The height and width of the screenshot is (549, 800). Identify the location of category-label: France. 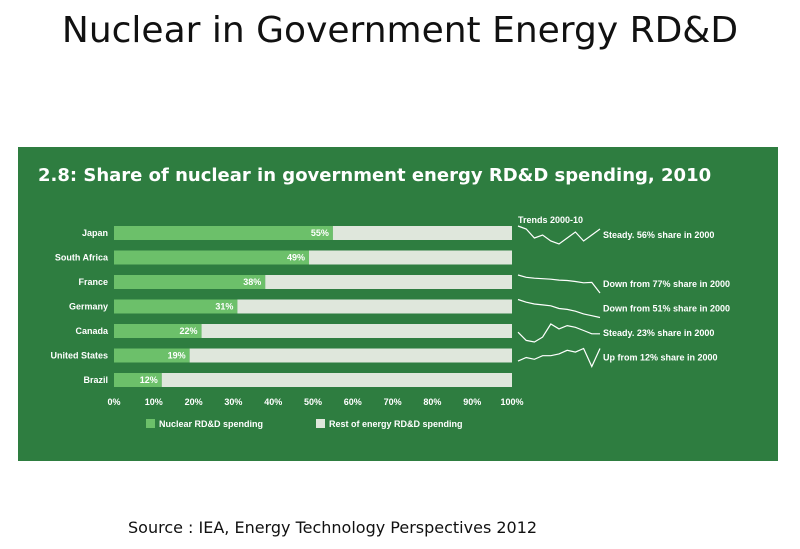
(93, 282).